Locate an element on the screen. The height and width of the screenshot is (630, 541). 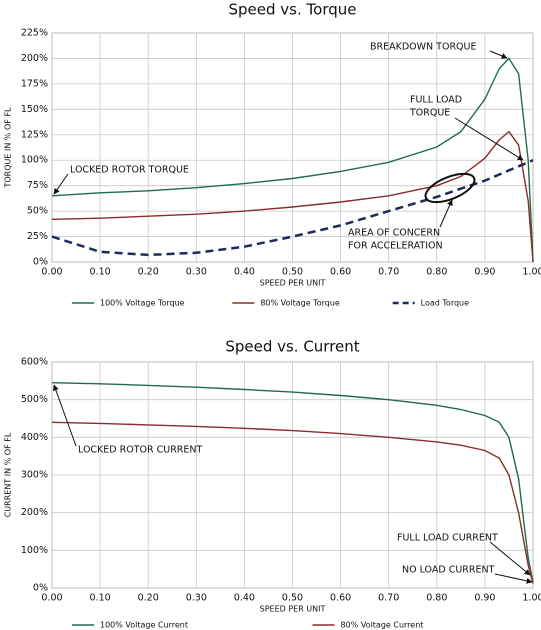
y-tick-label: 225% is located at coordinates (34, 33).